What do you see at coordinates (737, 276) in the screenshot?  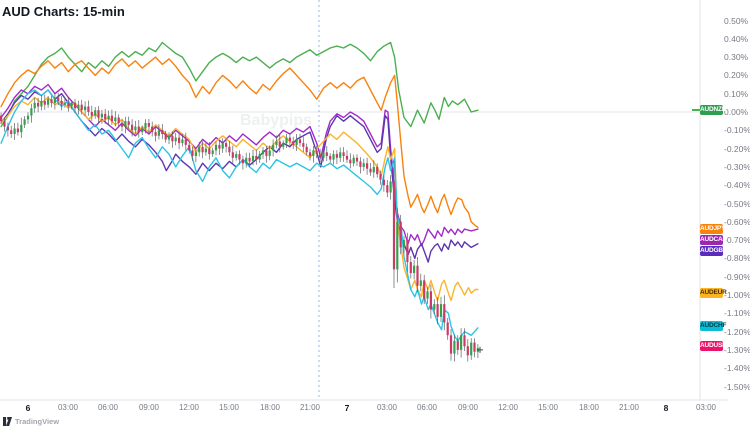 I see `price-tick: -0.90%` at bounding box center [737, 276].